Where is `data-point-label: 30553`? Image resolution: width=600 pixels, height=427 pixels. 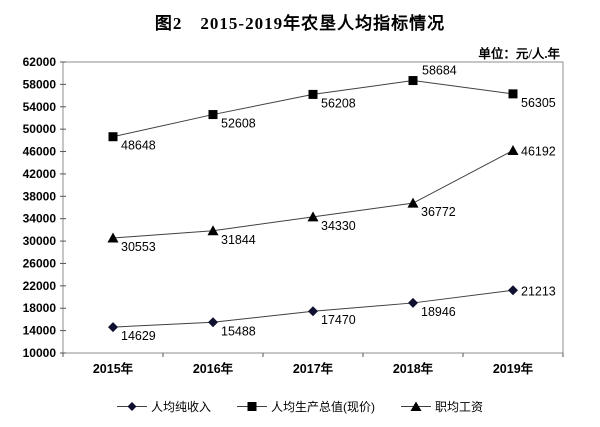 data-point-label: 30553 is located at coordinates (138, 247).